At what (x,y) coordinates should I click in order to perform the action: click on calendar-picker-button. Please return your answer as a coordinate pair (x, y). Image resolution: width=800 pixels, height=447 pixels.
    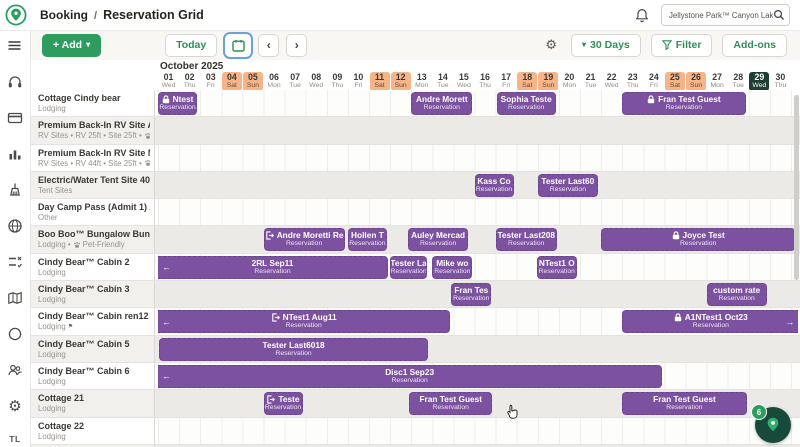
    Looking at the image, I should click on (238, 45).